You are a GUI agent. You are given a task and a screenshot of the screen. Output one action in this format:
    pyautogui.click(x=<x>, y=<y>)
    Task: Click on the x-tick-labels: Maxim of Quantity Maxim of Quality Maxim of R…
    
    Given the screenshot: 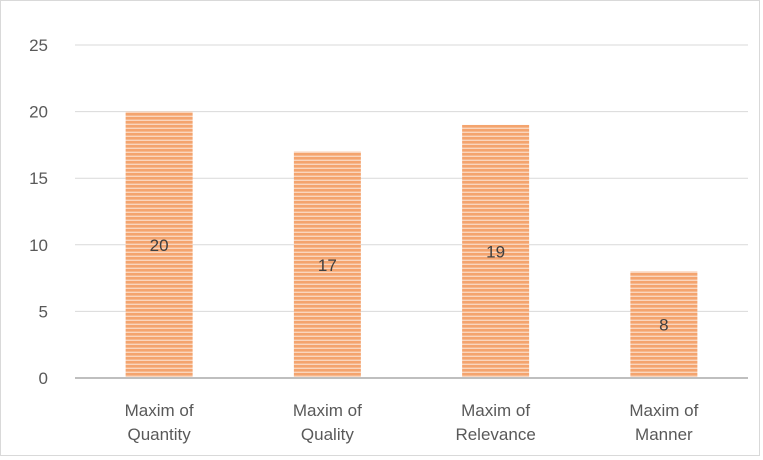 What is the action you would take?
    pyautogui.click(x=412, y=422)
    